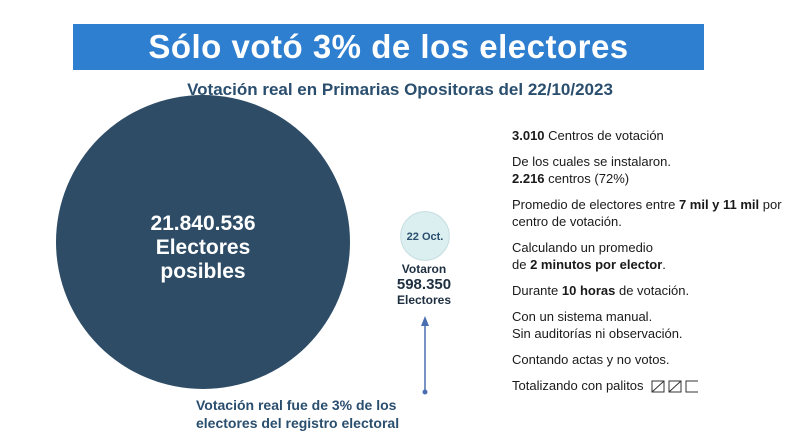  Describe the element at coordinates (424, 269) in the screenshot. I see `actual-voters-caption-1: Votaron` at that location.